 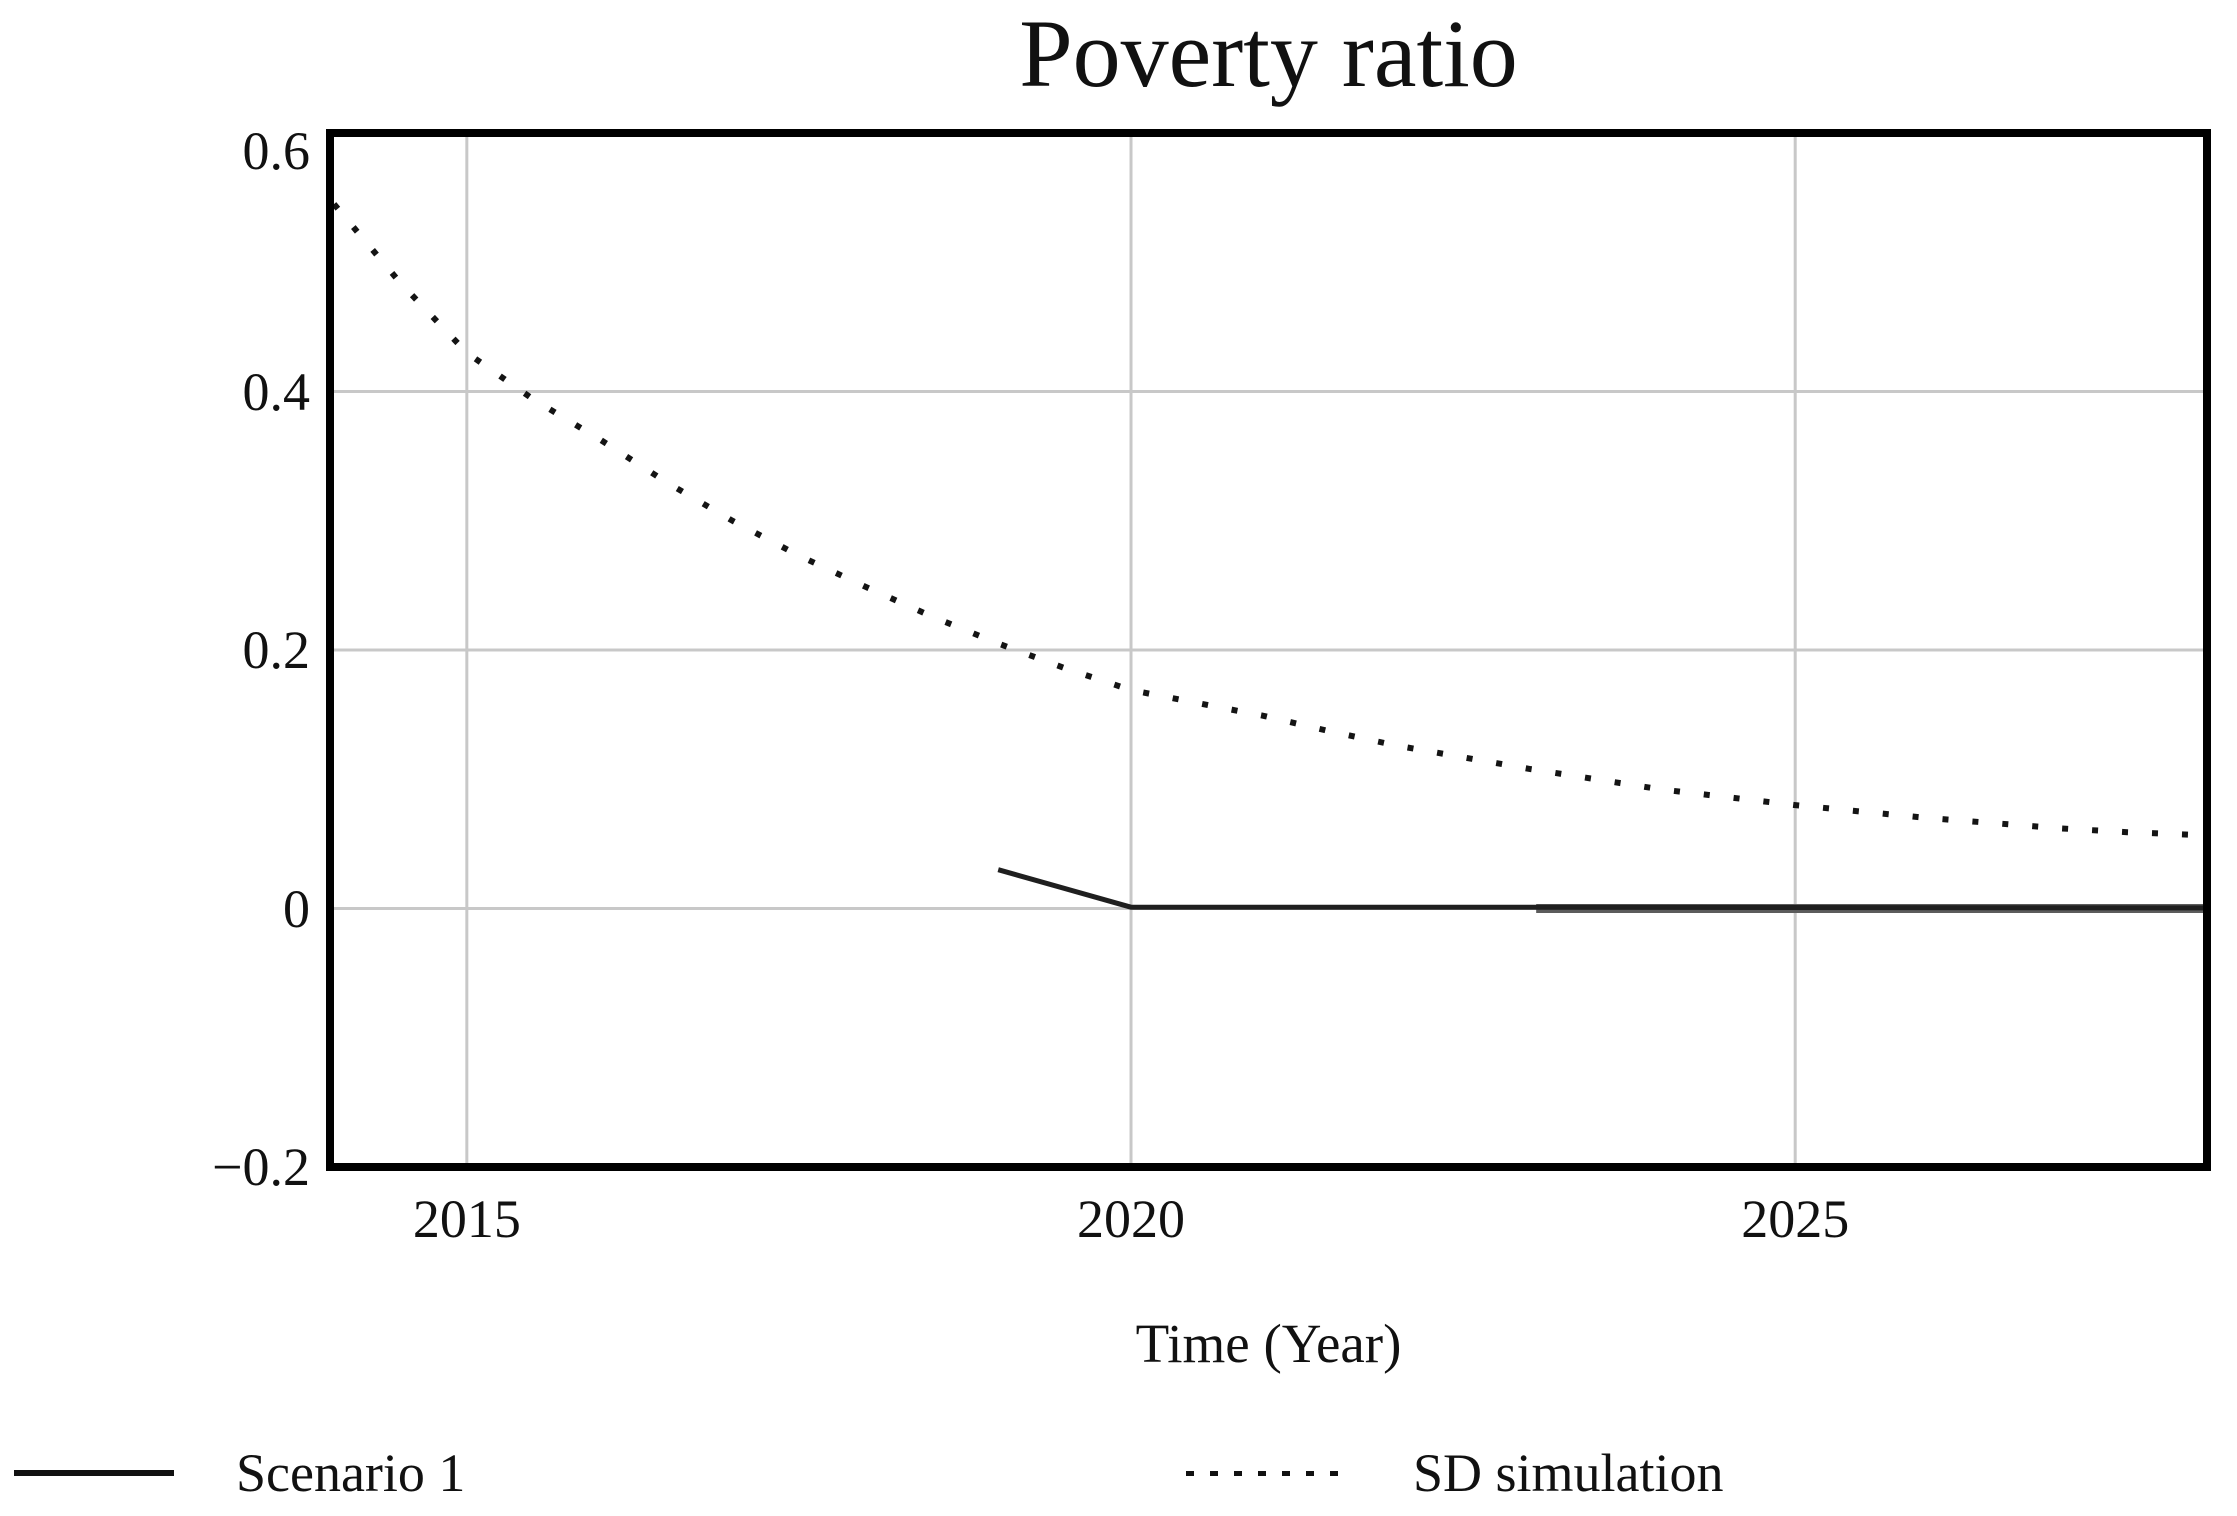 What do you see at coordinates (1268, 1473) in the screenshot?
I see `sd-simulation-line-swatch` at bounding box center [1268, 1473].